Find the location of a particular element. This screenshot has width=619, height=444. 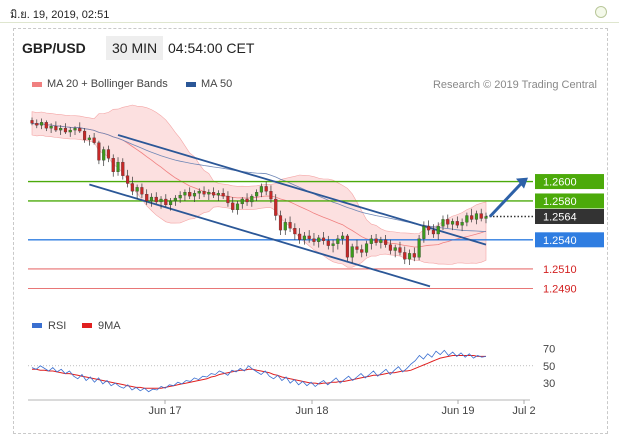

x-tick-label: Jul 2 is located at coordinates (523, 411).